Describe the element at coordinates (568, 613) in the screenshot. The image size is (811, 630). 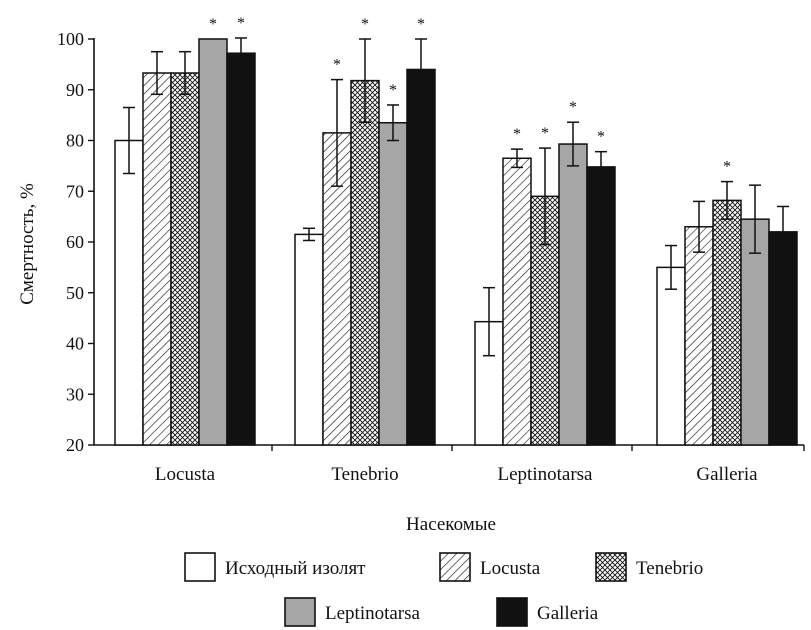
I see `legend-label-5: Galleria` at that location.